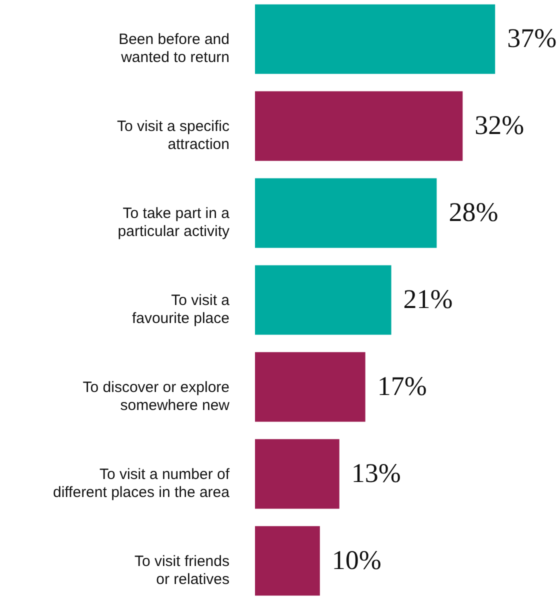  I want to click on y-tick-label: To visit a specific attraction, so click(173, 136).